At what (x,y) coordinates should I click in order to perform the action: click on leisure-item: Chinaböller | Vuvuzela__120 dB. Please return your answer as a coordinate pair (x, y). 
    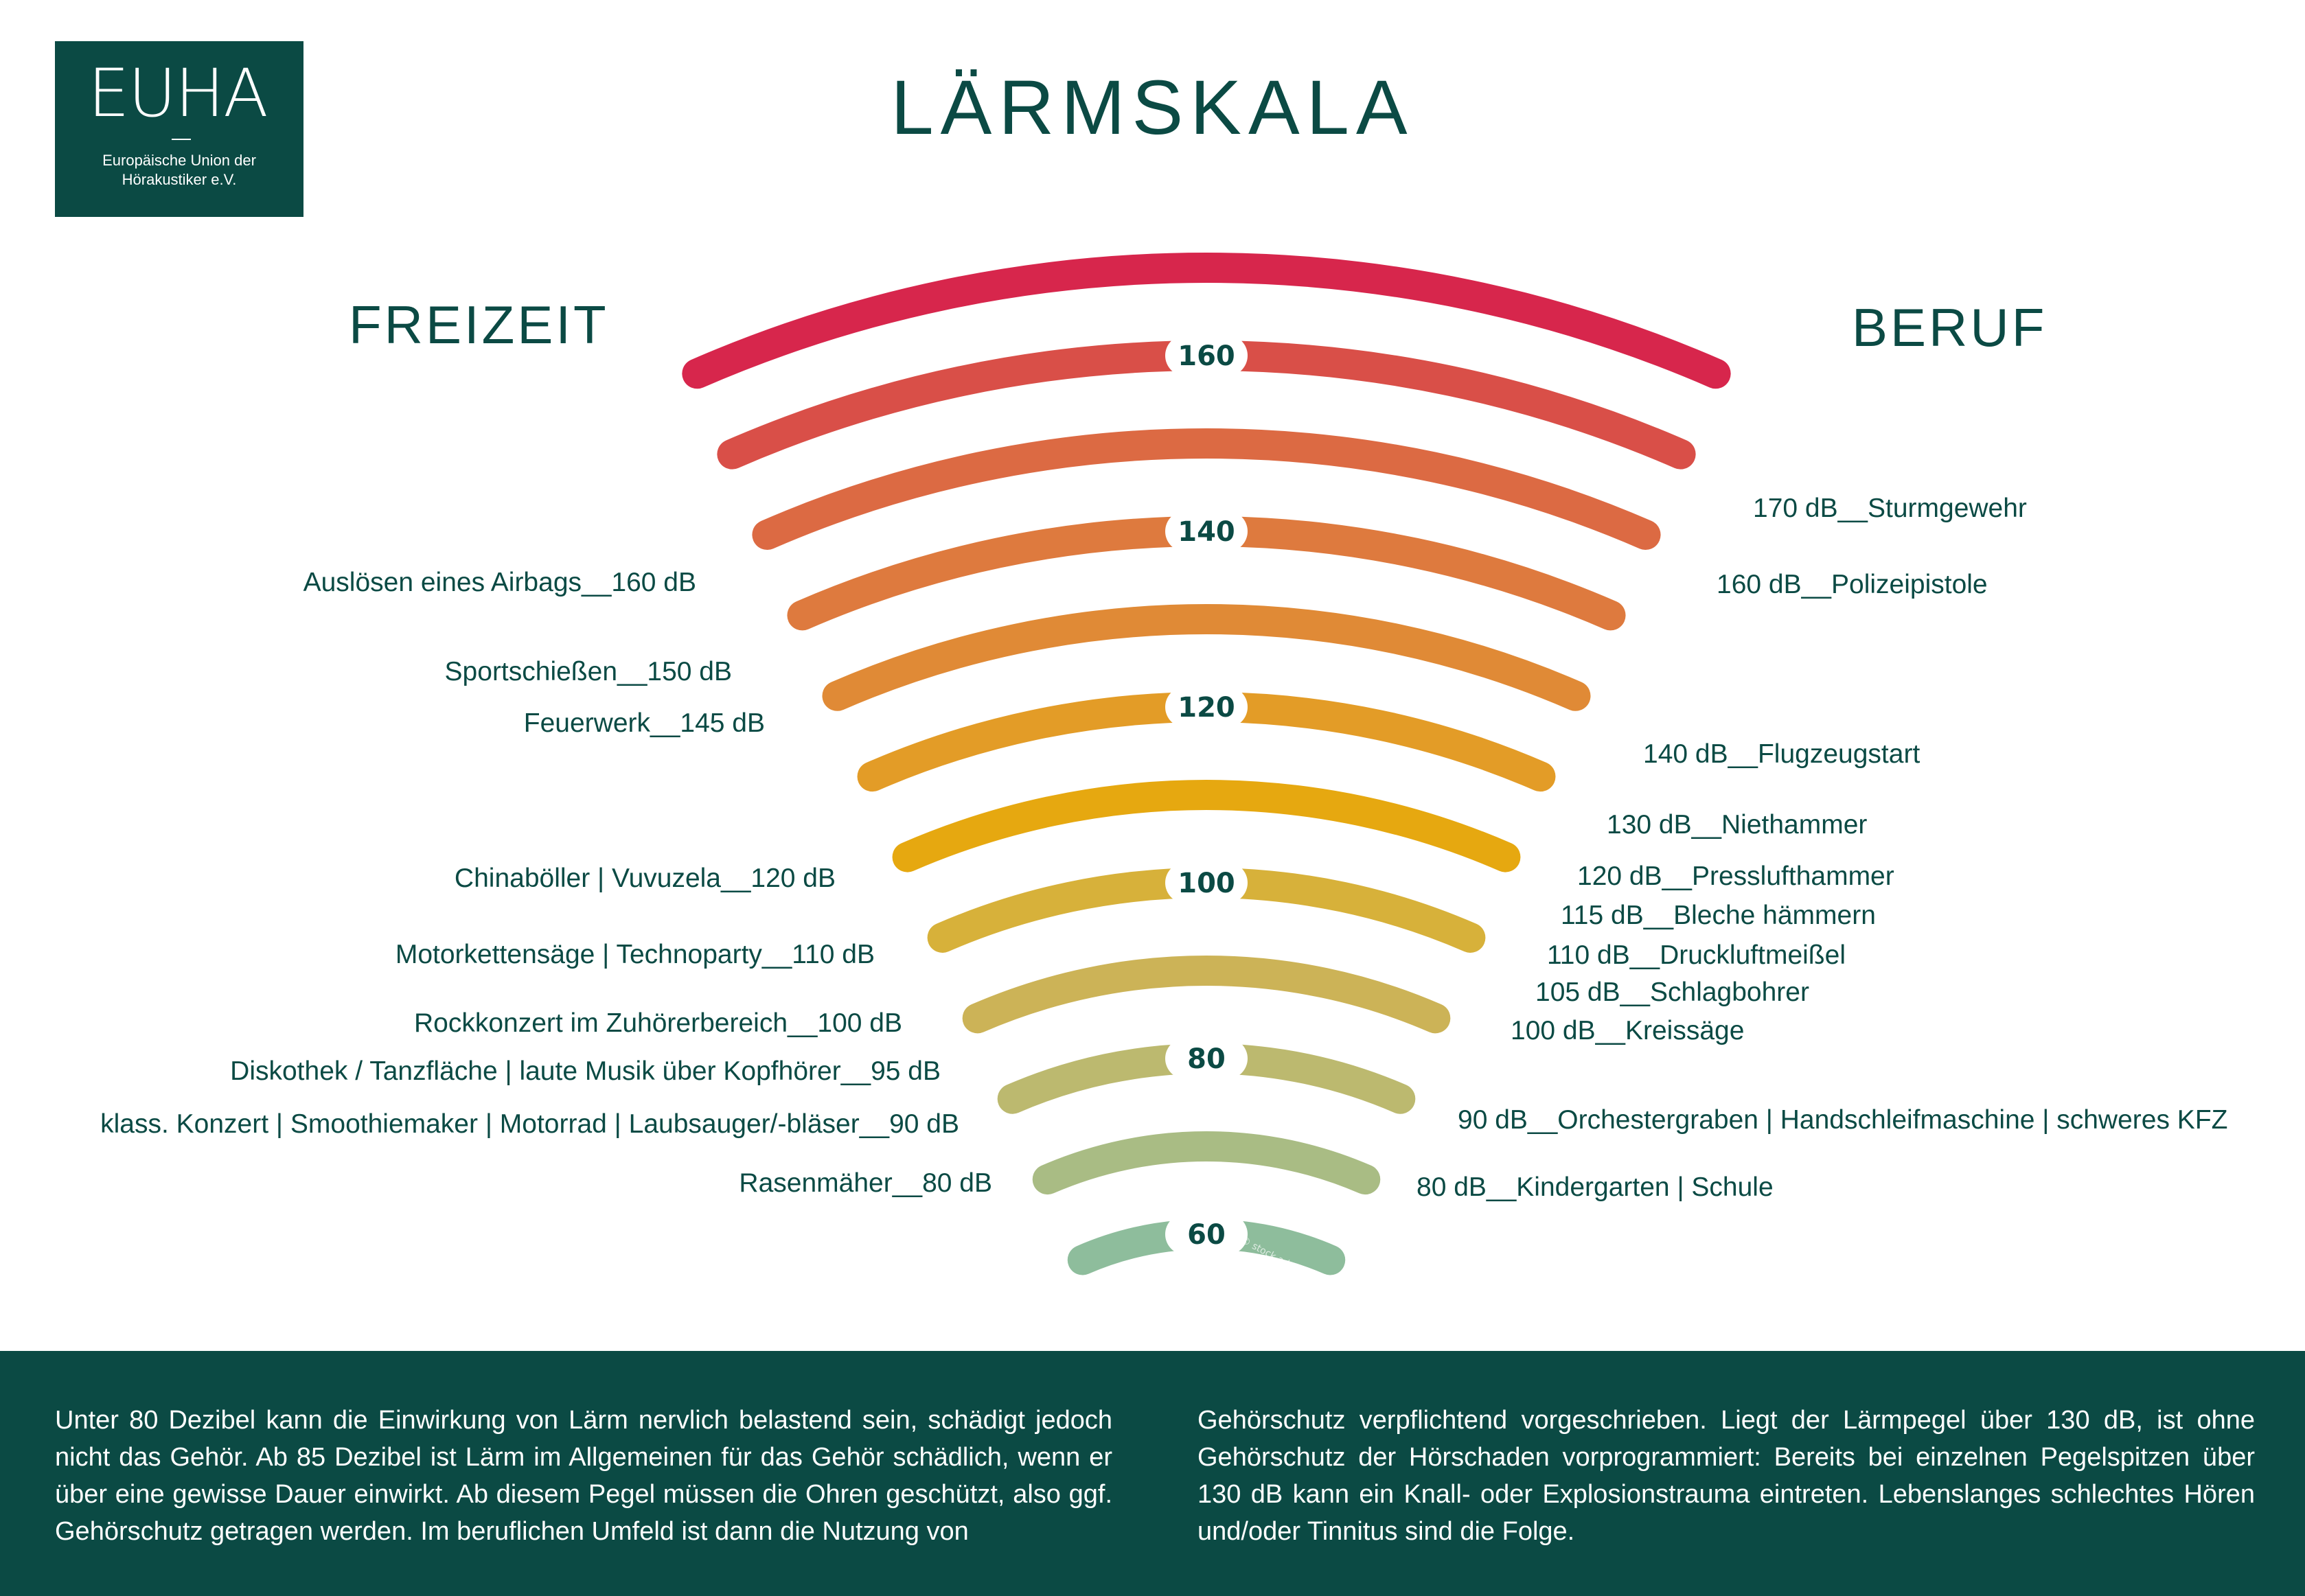
    Looking at the image, I should click on (645, 878).